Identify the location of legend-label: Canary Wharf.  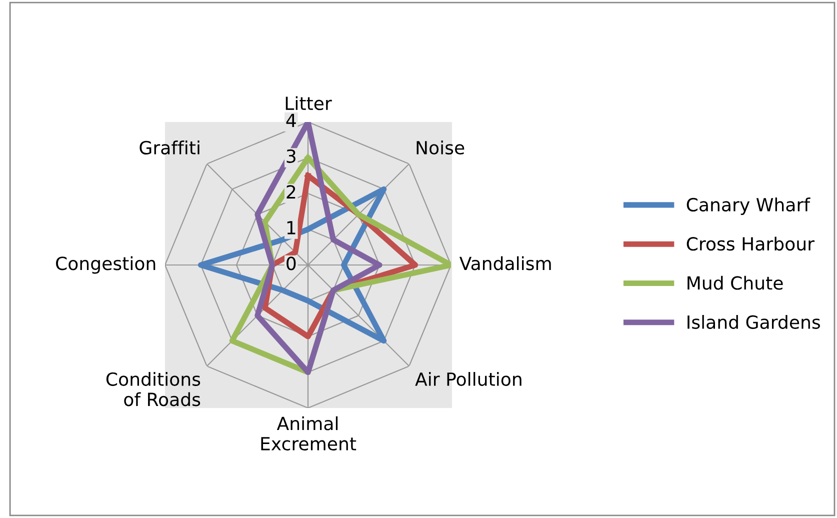
(748, 207).